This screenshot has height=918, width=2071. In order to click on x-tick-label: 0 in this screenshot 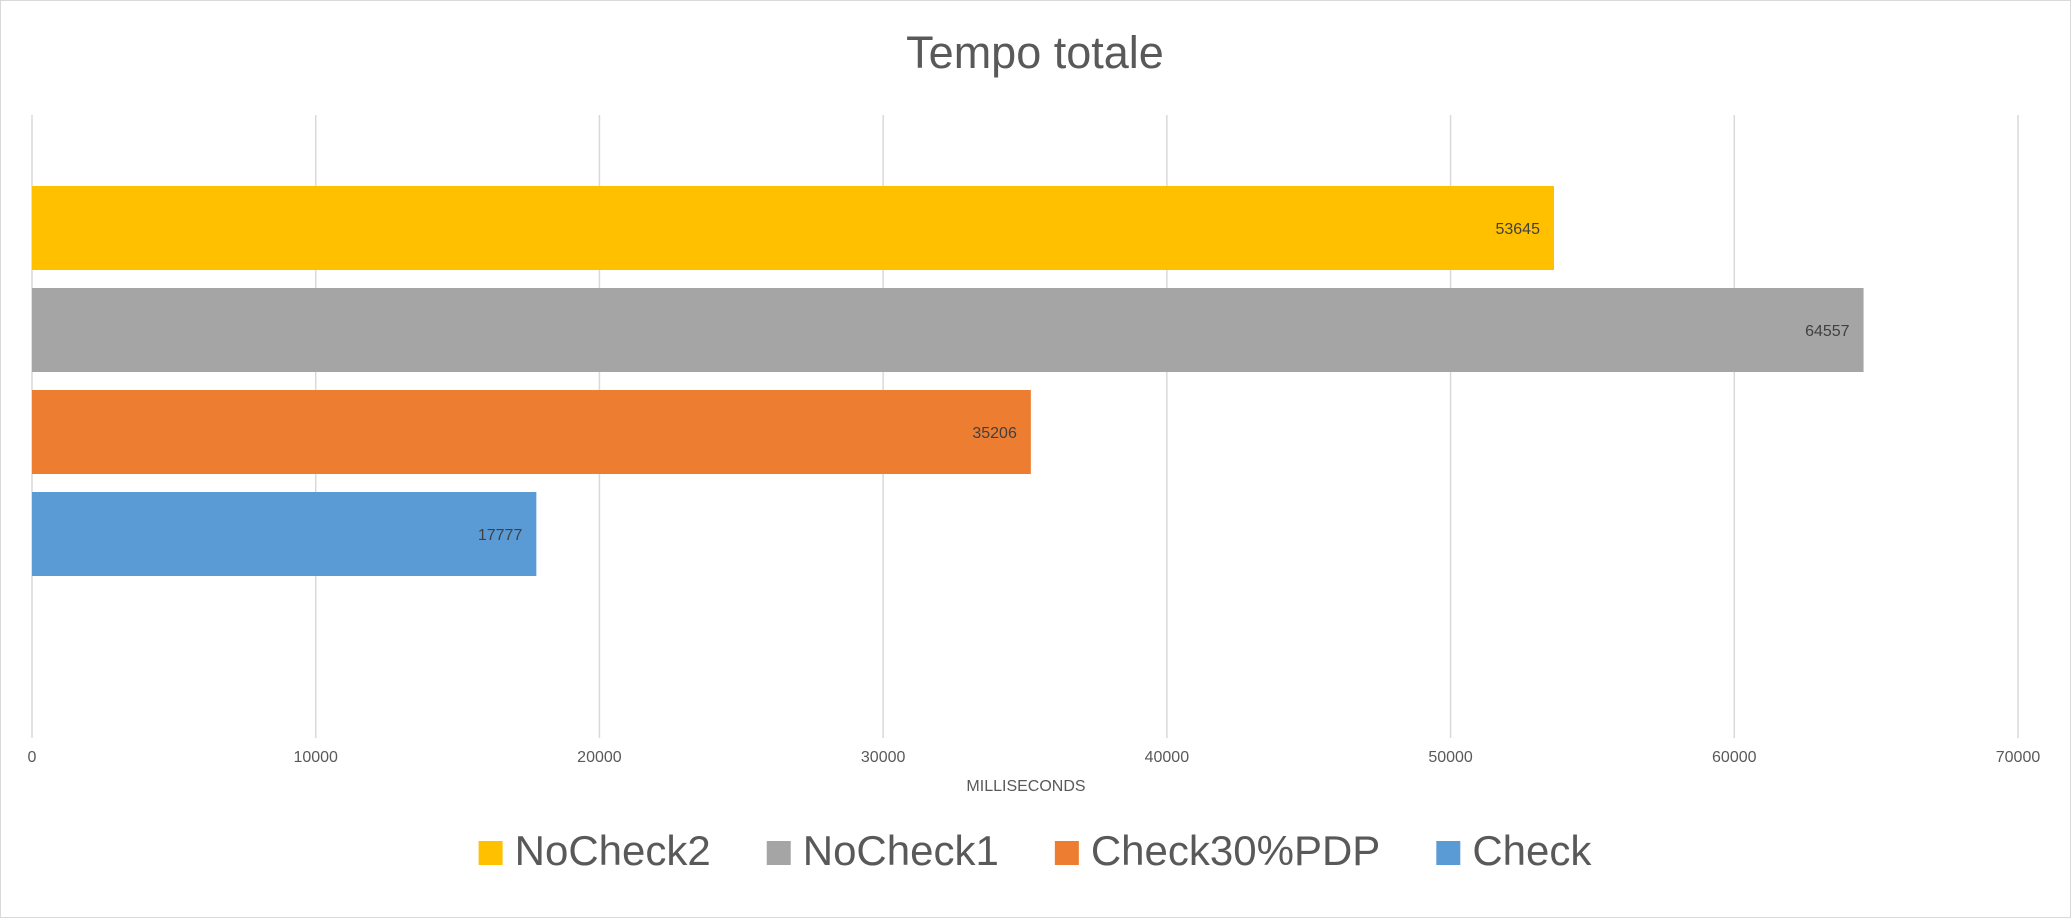, I will do `click(32, 757)`.